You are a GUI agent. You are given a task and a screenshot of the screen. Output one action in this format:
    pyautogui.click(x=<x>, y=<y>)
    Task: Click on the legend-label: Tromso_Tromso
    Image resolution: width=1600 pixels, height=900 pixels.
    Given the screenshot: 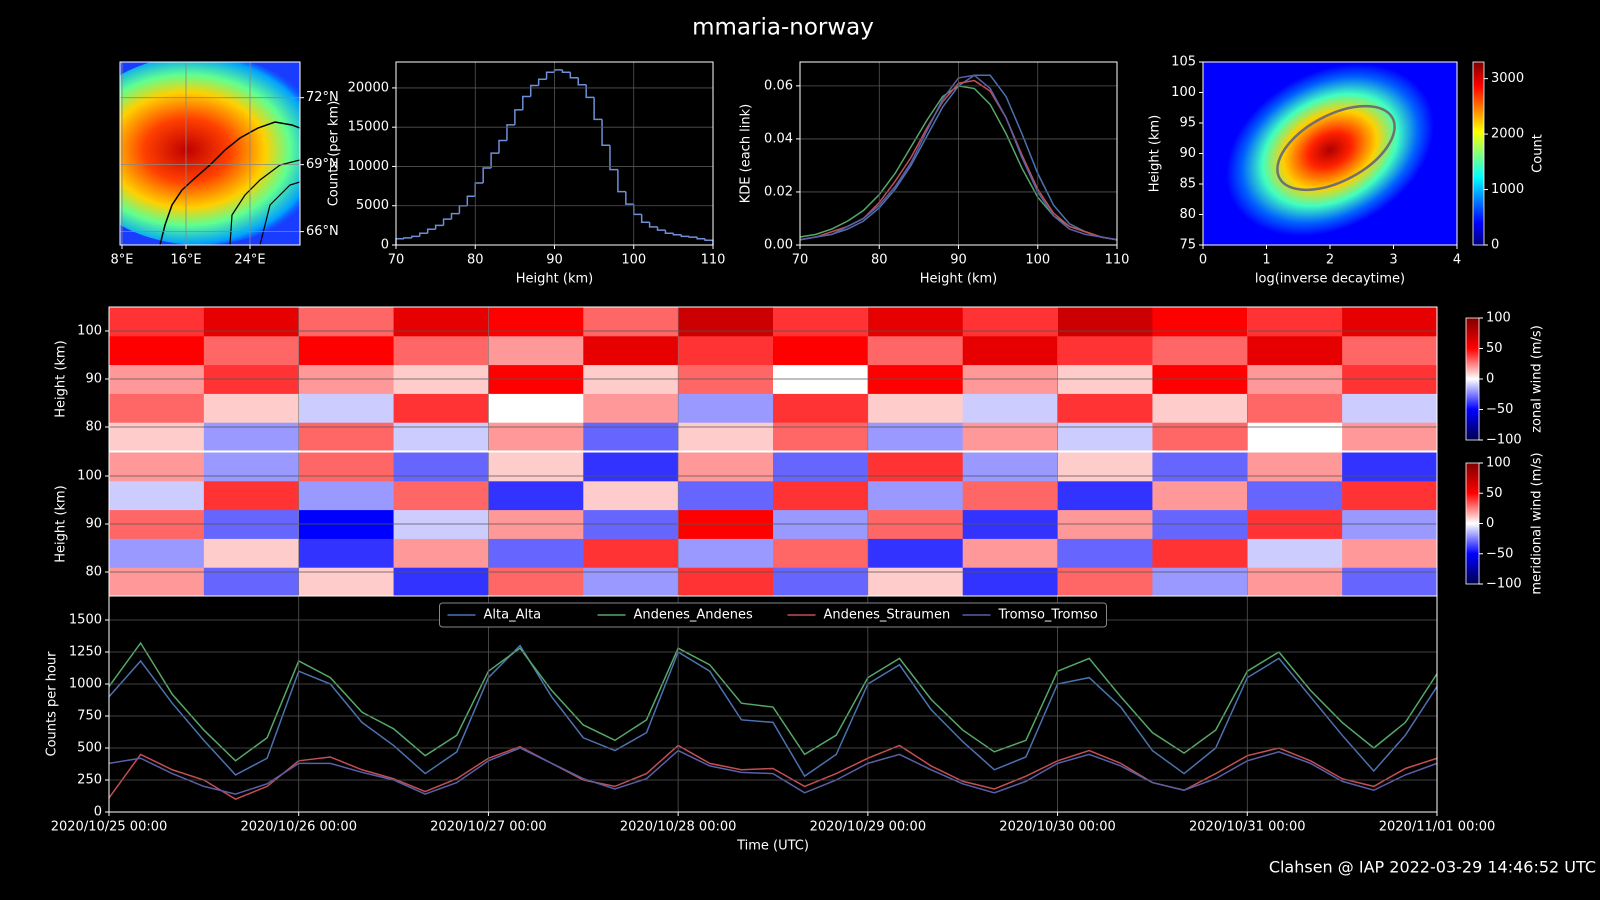 What is the action you would take?
    pyautogui.click(x=1048, y=615)
    